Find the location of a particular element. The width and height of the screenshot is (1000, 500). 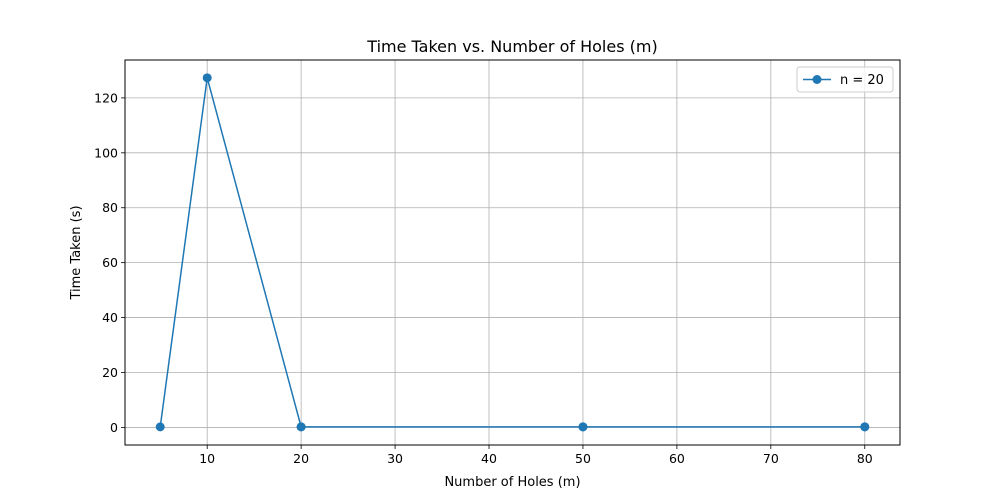

y-tick-label: 120 is located at coordinates (106, 97).